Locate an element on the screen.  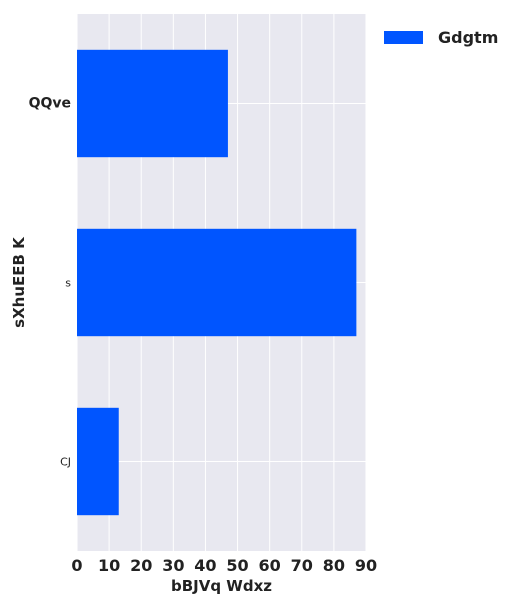
y-tick-label: s is located at coordinates (68, 283).